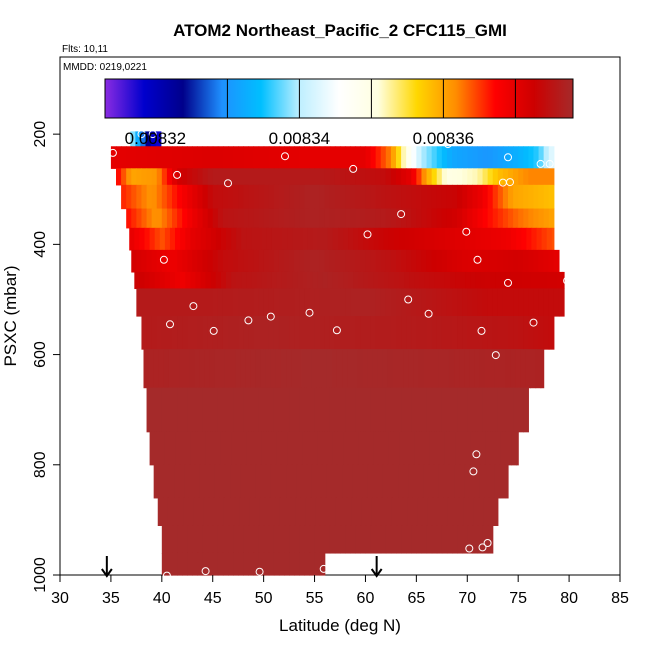  I want to click on x-tick-label: 85, so click(620, 598).